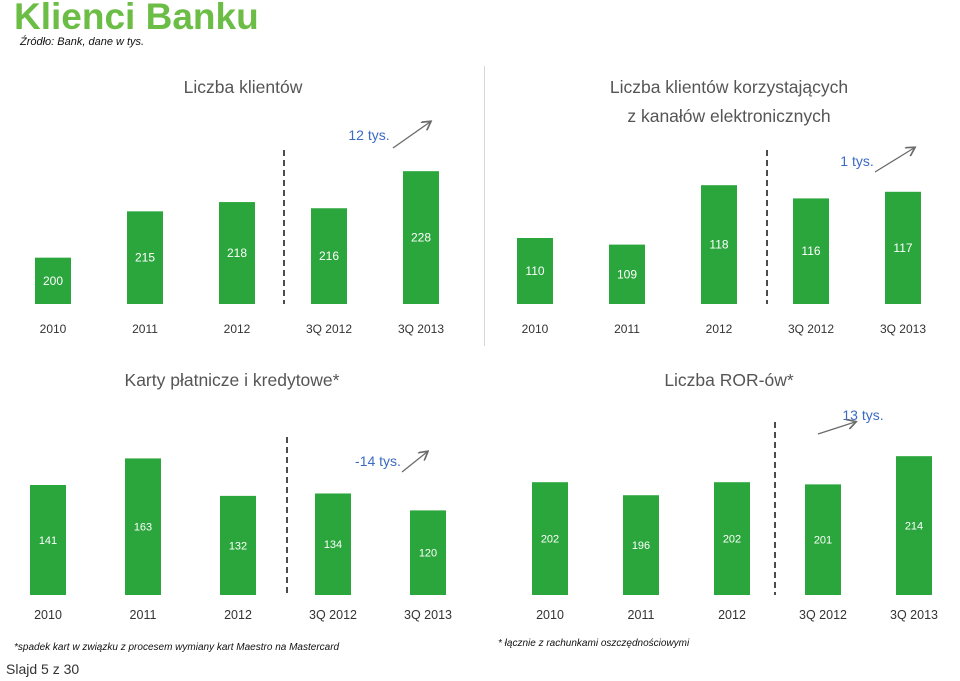  I want to click on bar-value-label: 196, so click(641, 546).